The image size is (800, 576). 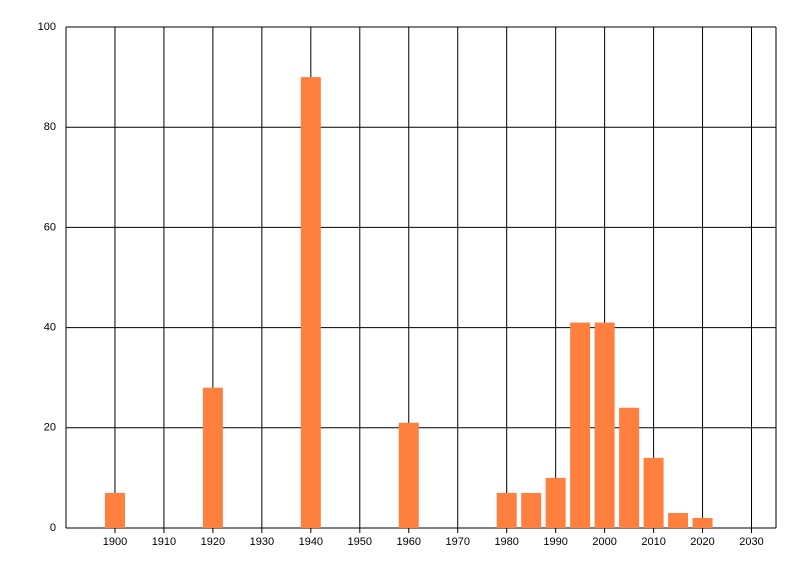 What do you see at coordinates (213, 542) in the screenshot?
I see `x-tick-label: 1920` at bounding box center [213, 542].